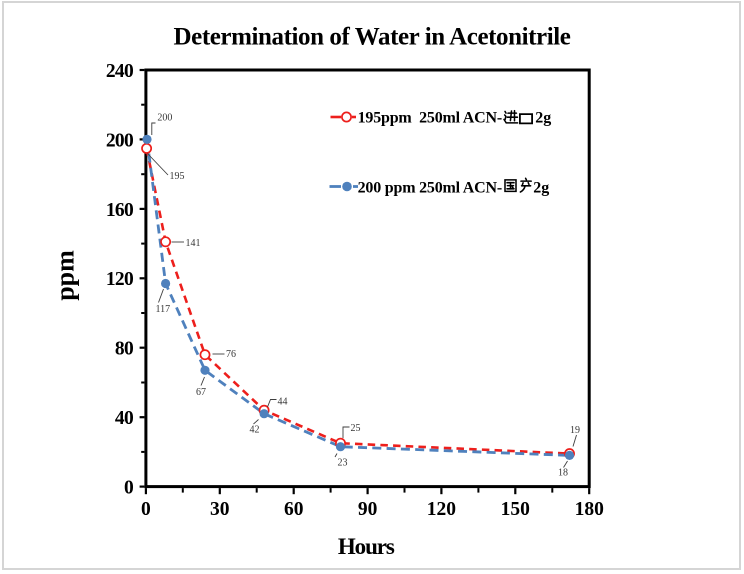 The height and width of the screenshot is (574, 744). I want to click on svg-text: 40, so click(124, 418).